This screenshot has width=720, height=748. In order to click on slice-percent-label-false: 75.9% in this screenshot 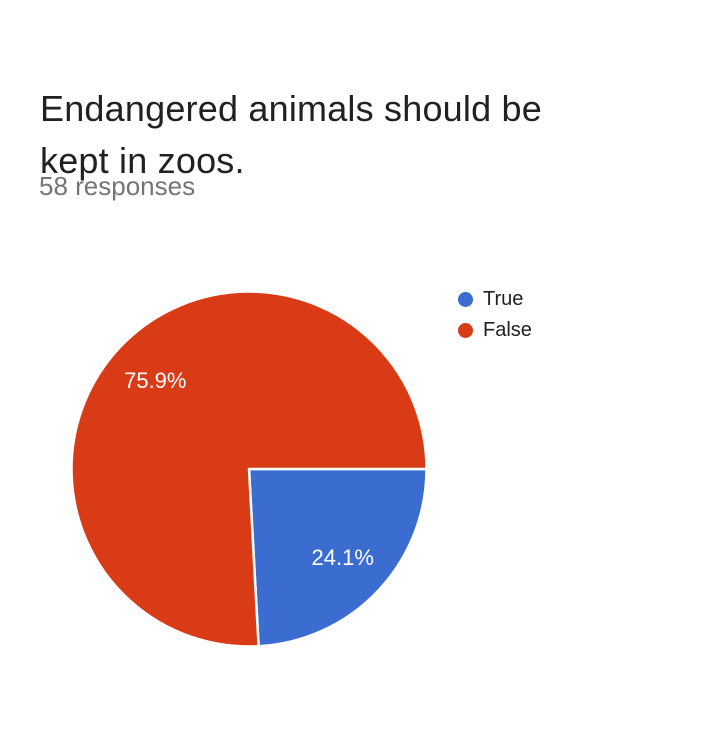, I will do `click(155, 380)`.